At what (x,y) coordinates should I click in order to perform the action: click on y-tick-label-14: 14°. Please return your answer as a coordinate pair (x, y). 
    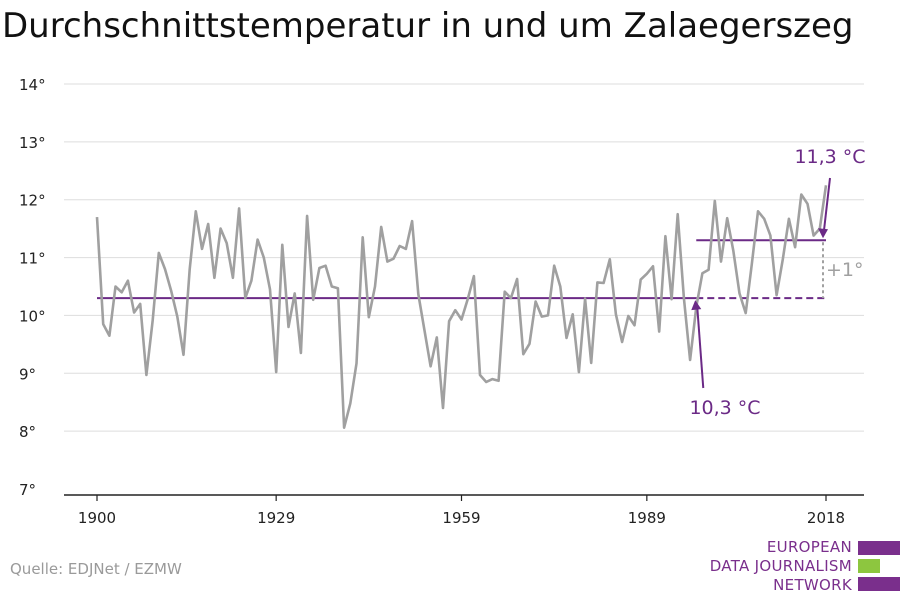
    Looking at the image, I should click on (32, 85).